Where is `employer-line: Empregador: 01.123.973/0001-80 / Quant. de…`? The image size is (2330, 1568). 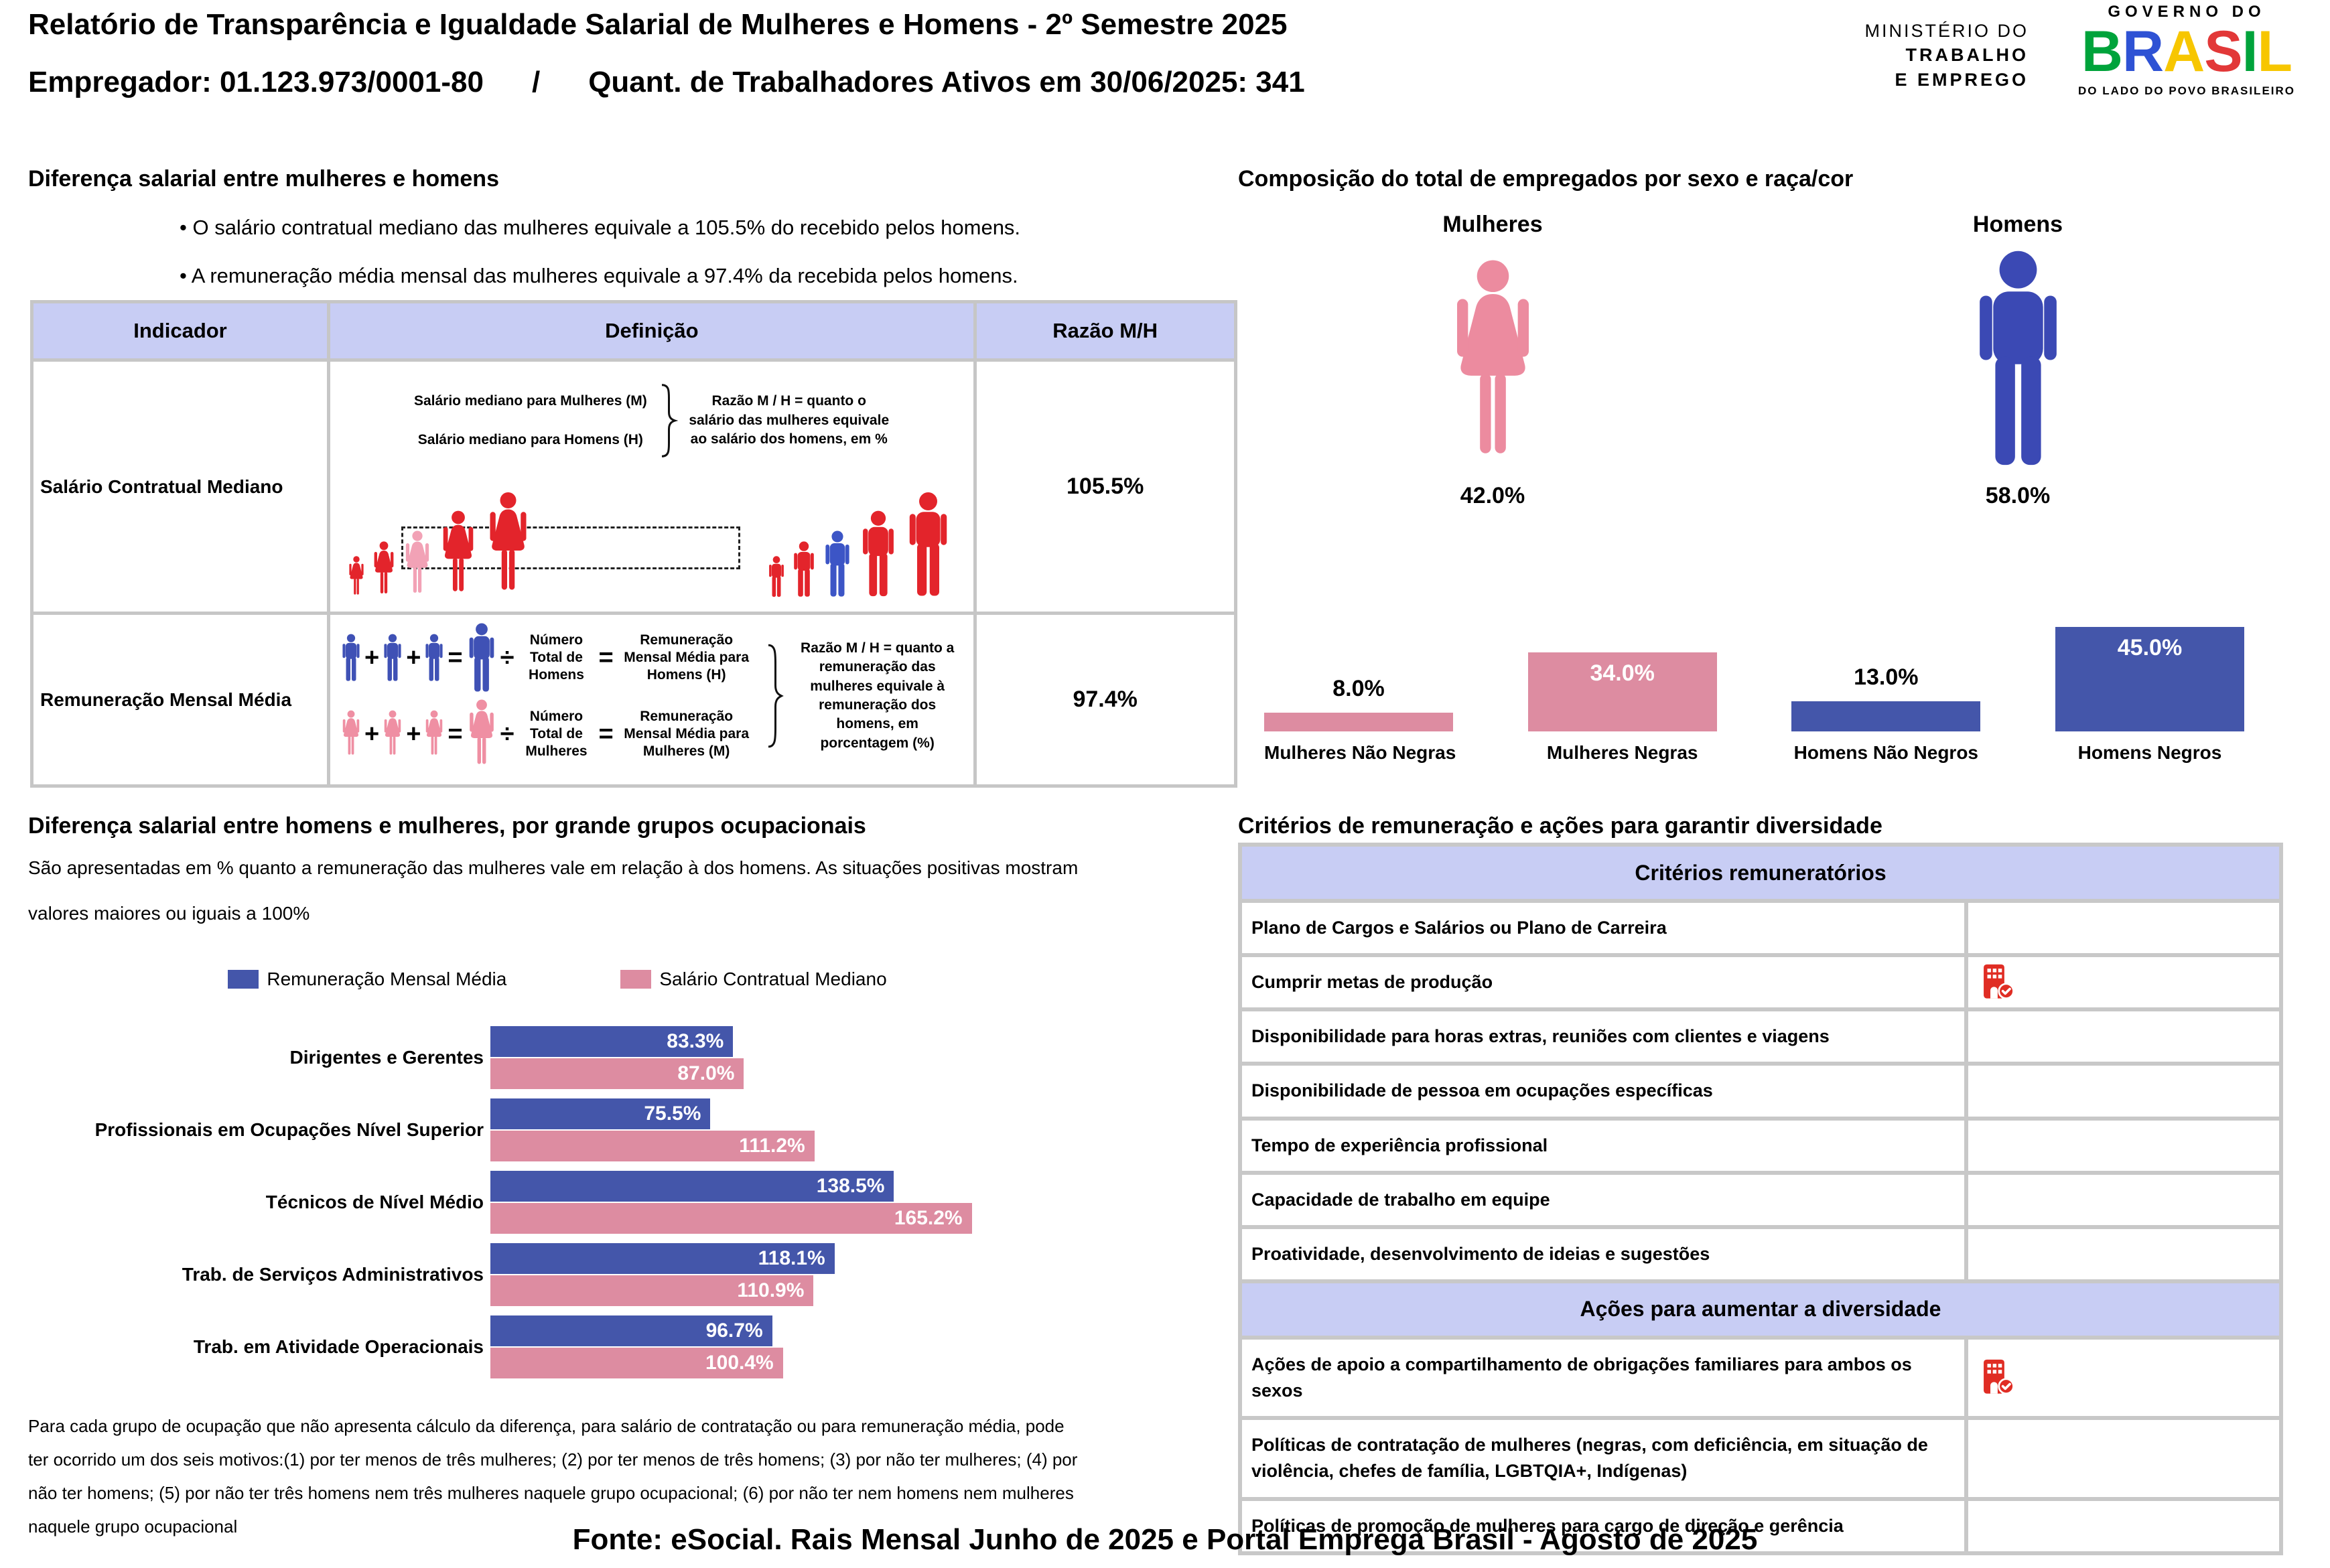 employer-line: Empregador: 01.123.973/0001-80 / Quant. de… is located at coordinates (666, 83).